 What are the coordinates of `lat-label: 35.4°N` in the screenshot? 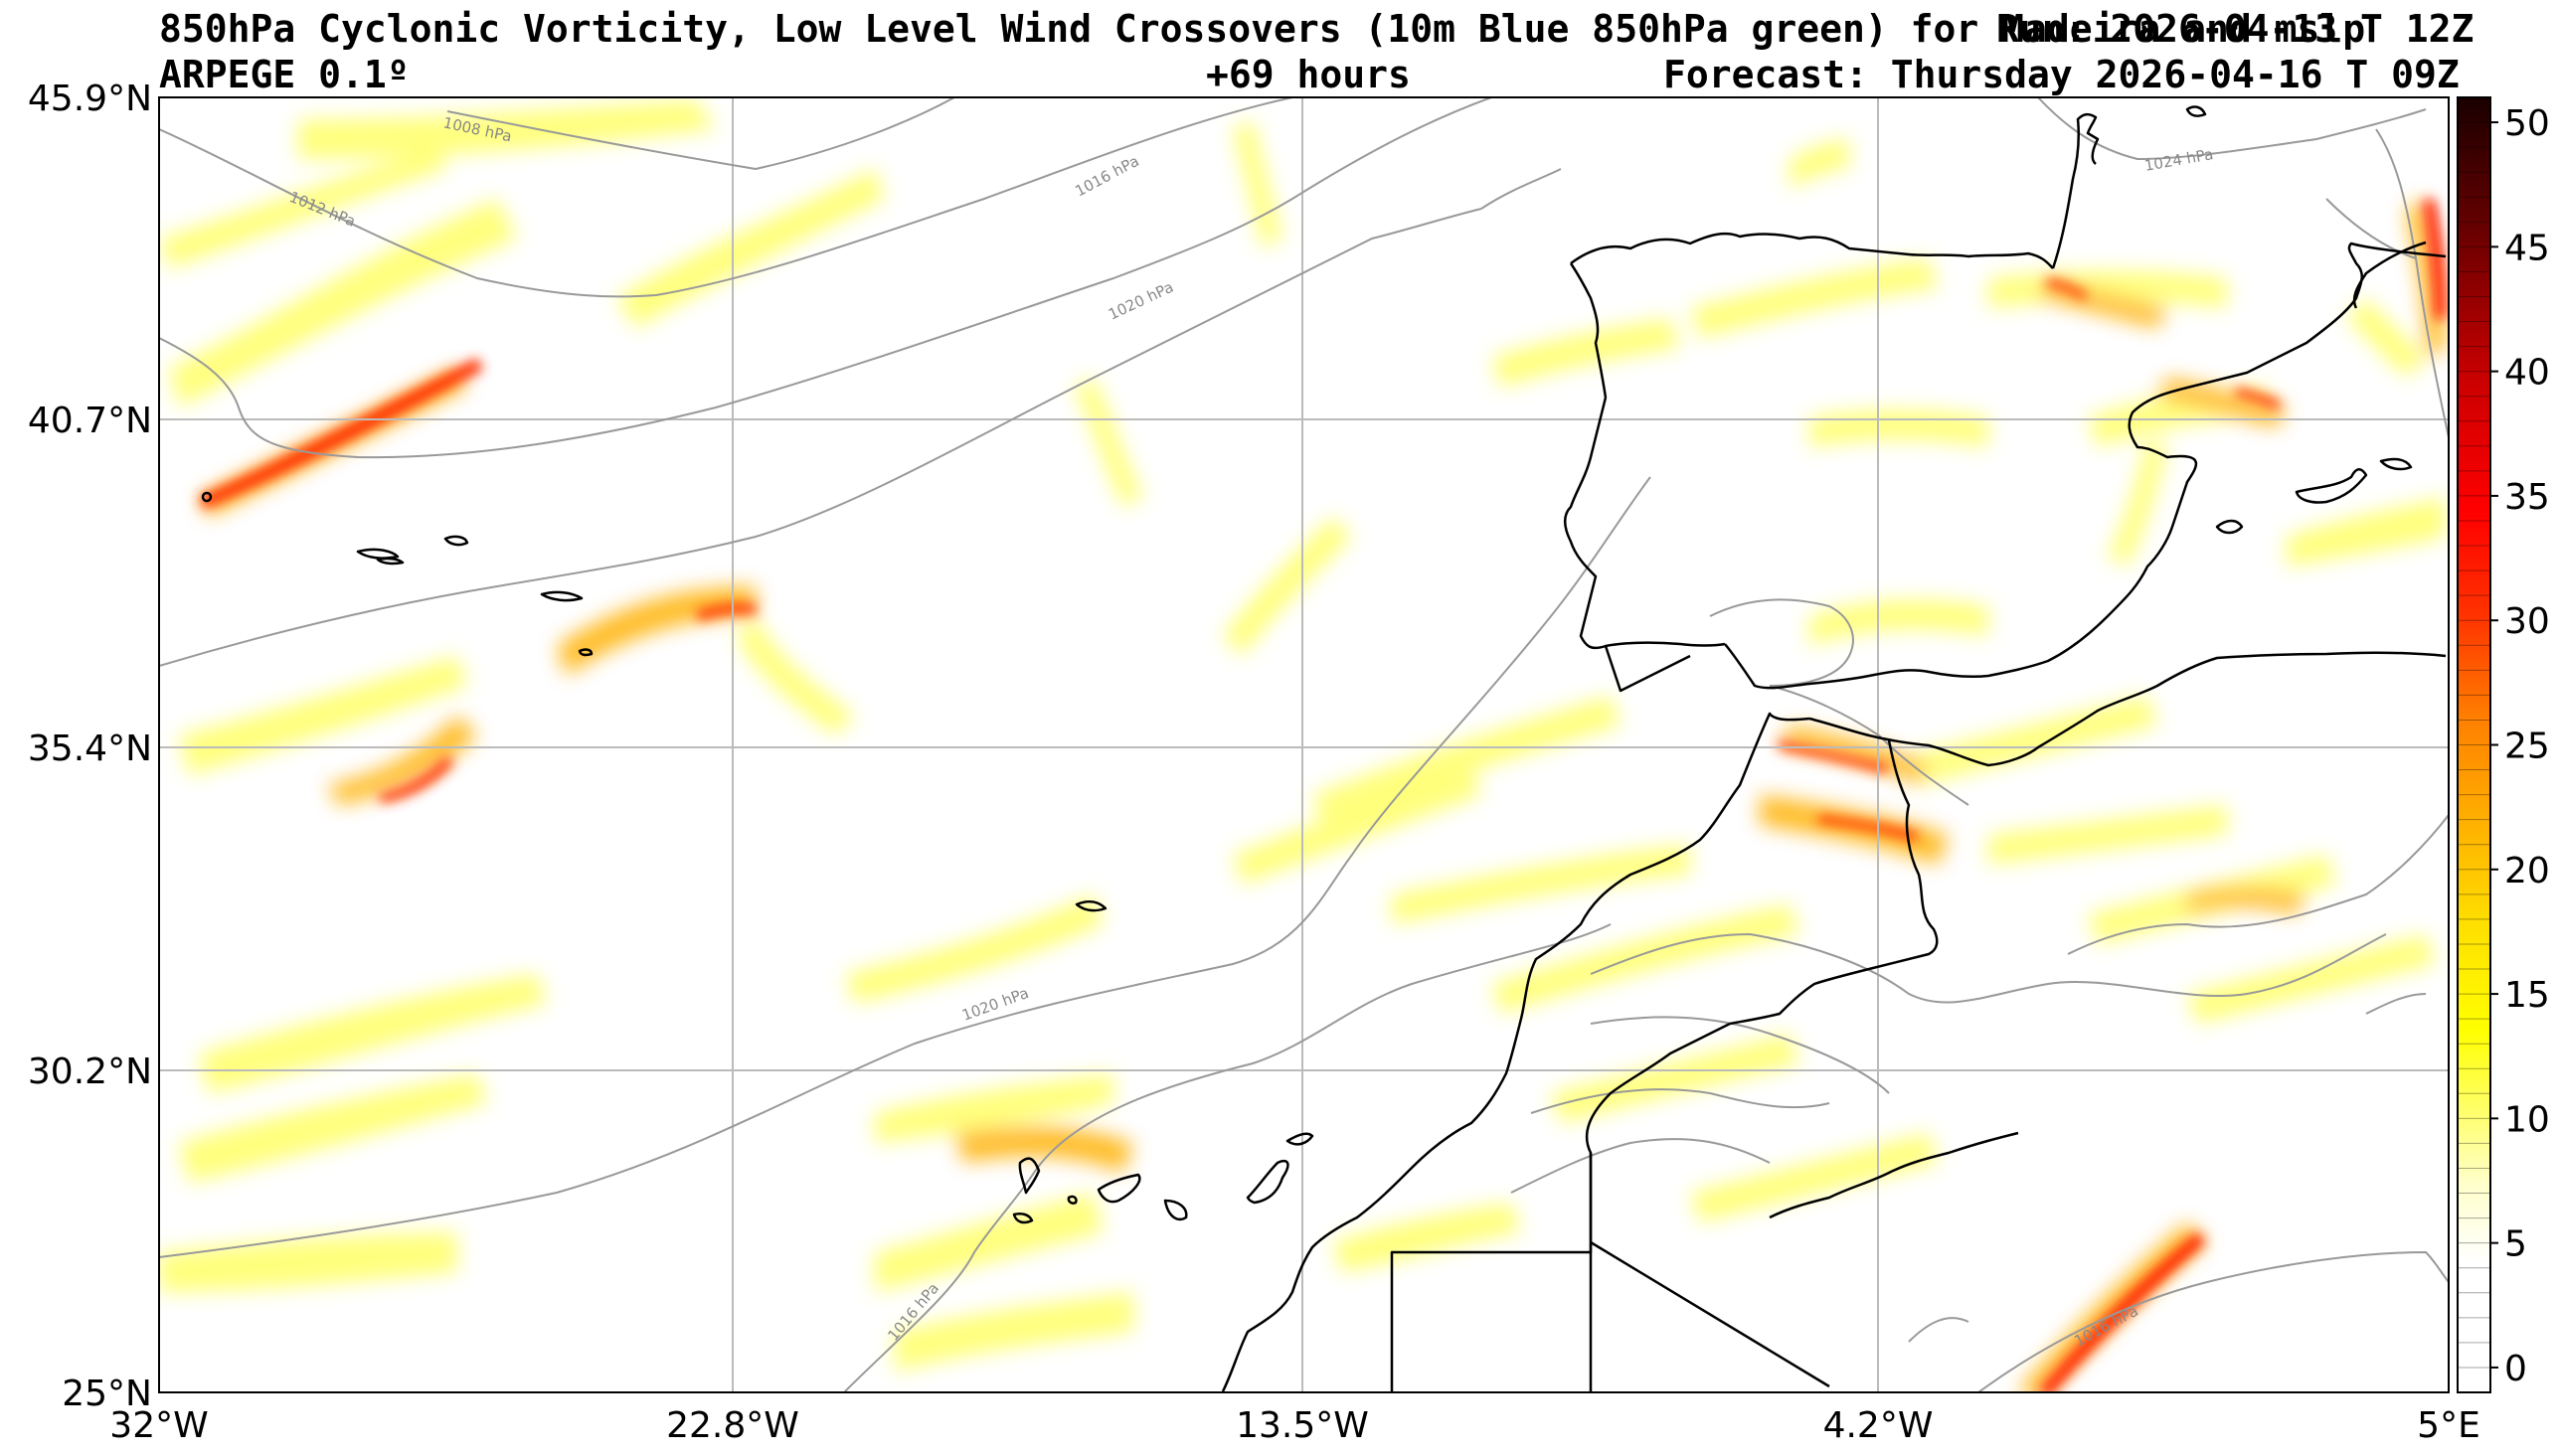 It's located at (90, 748).